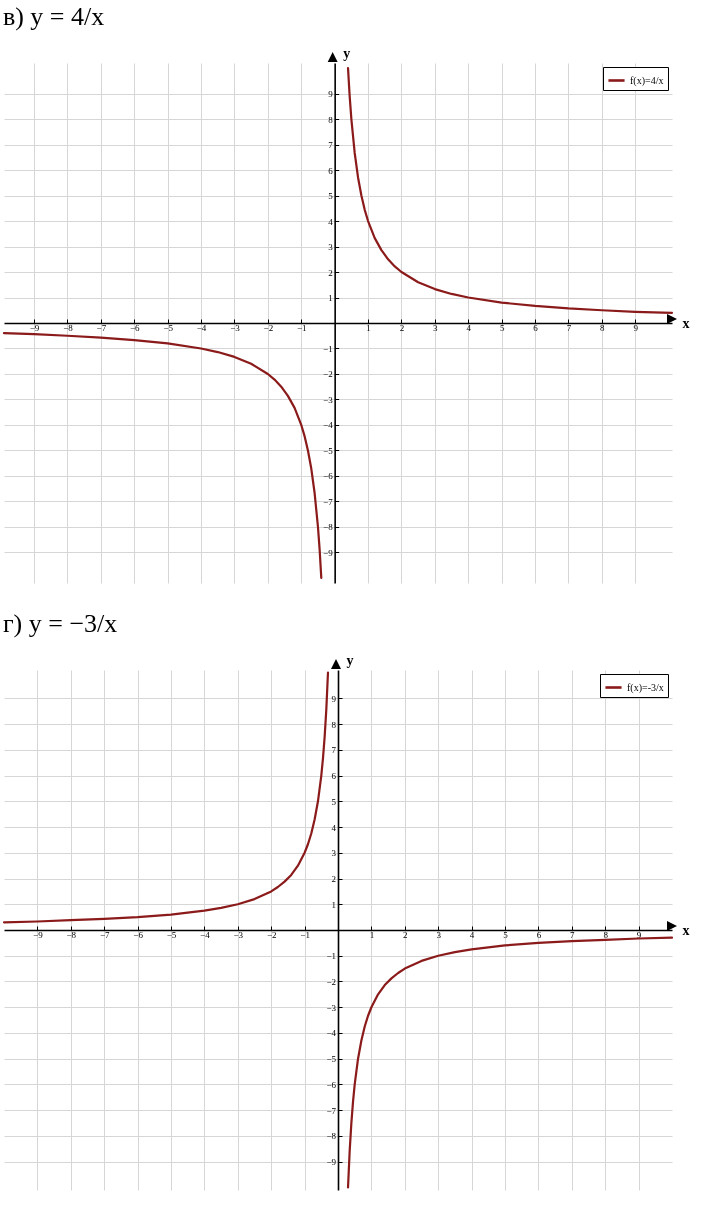 The height and width of the screenshot is (1225, 702). I want to click on chart-title: в) y = 4/x, so click(53, 16).